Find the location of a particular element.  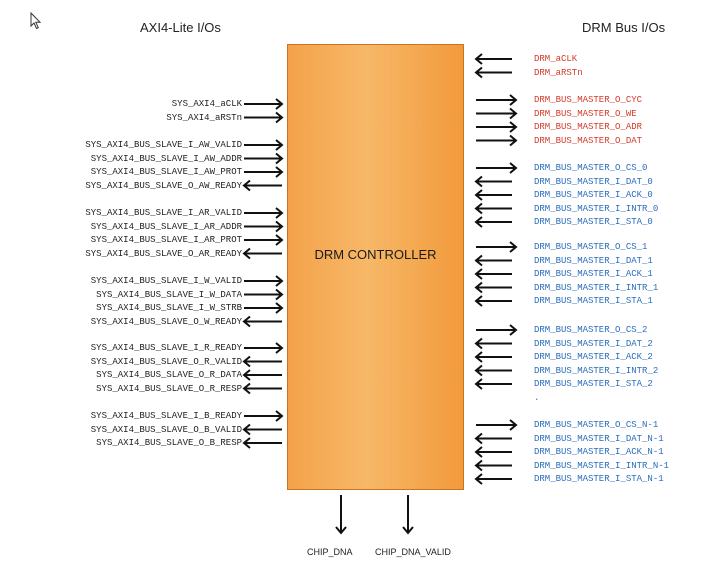

signal-label: SYS_AXI4_BUS_SLAVE_I_W_DATA is located at coordinates (169, 294).